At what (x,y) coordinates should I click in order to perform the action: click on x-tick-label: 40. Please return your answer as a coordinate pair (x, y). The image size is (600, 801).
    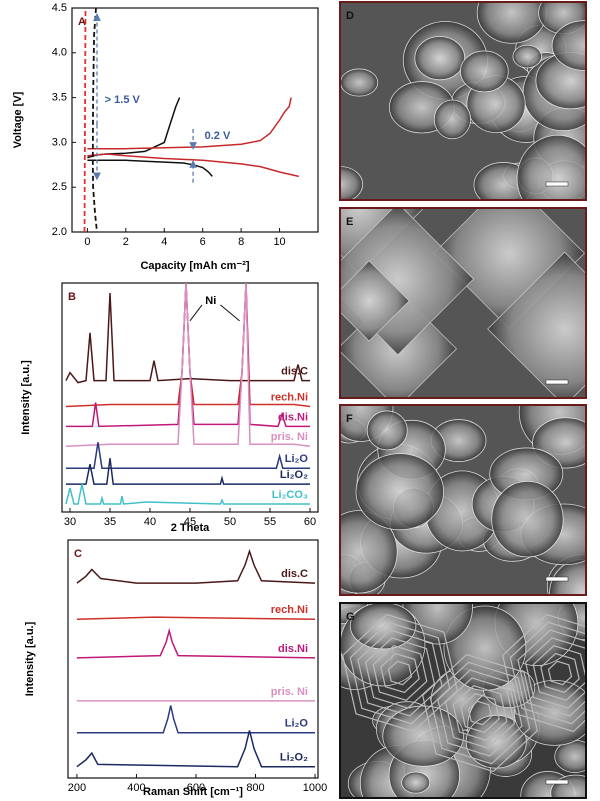
    Looking at the image, I should click on (150, 522).